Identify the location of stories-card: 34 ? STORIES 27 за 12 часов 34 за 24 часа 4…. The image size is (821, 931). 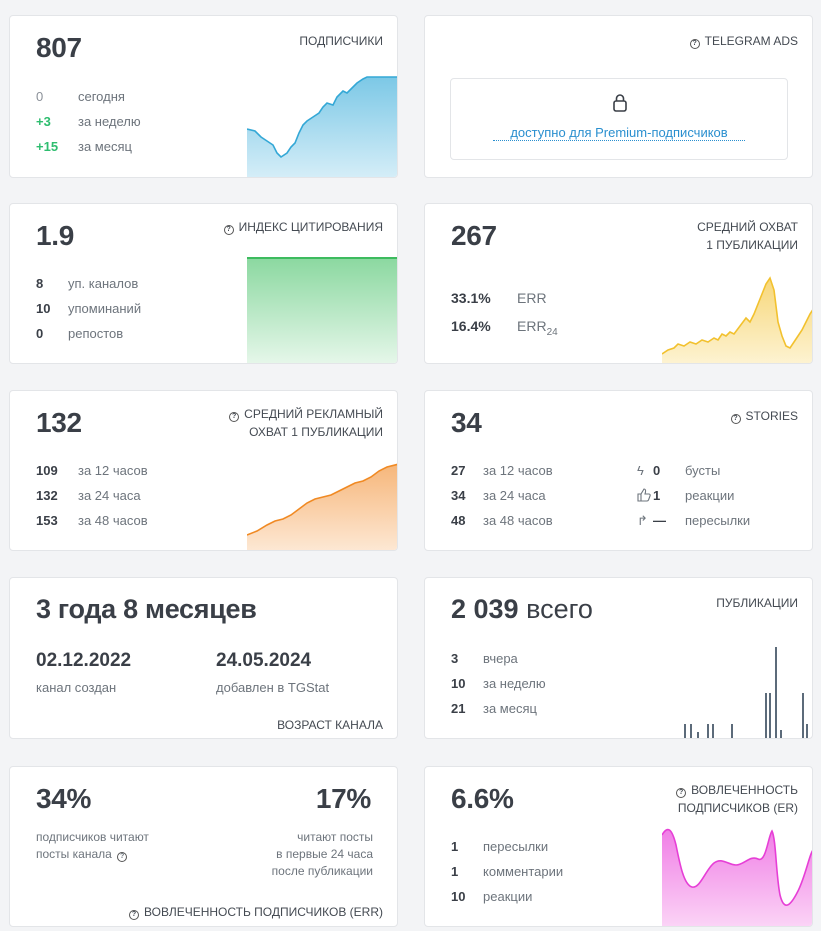
(618, 470).